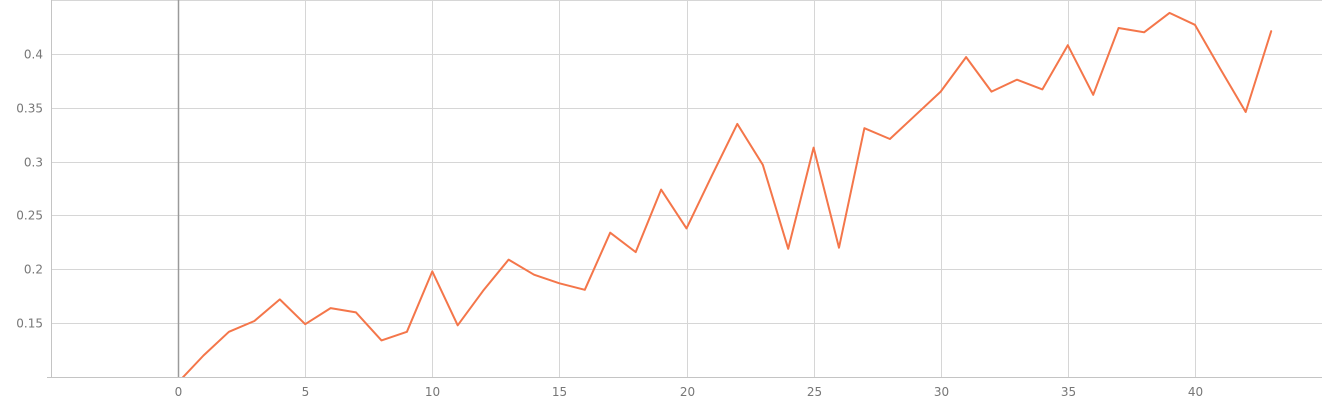  What do you see at coordinates (179, 392) in the screenshot?
I see `x-tick-label: 0` at bounding box center [179, 392].